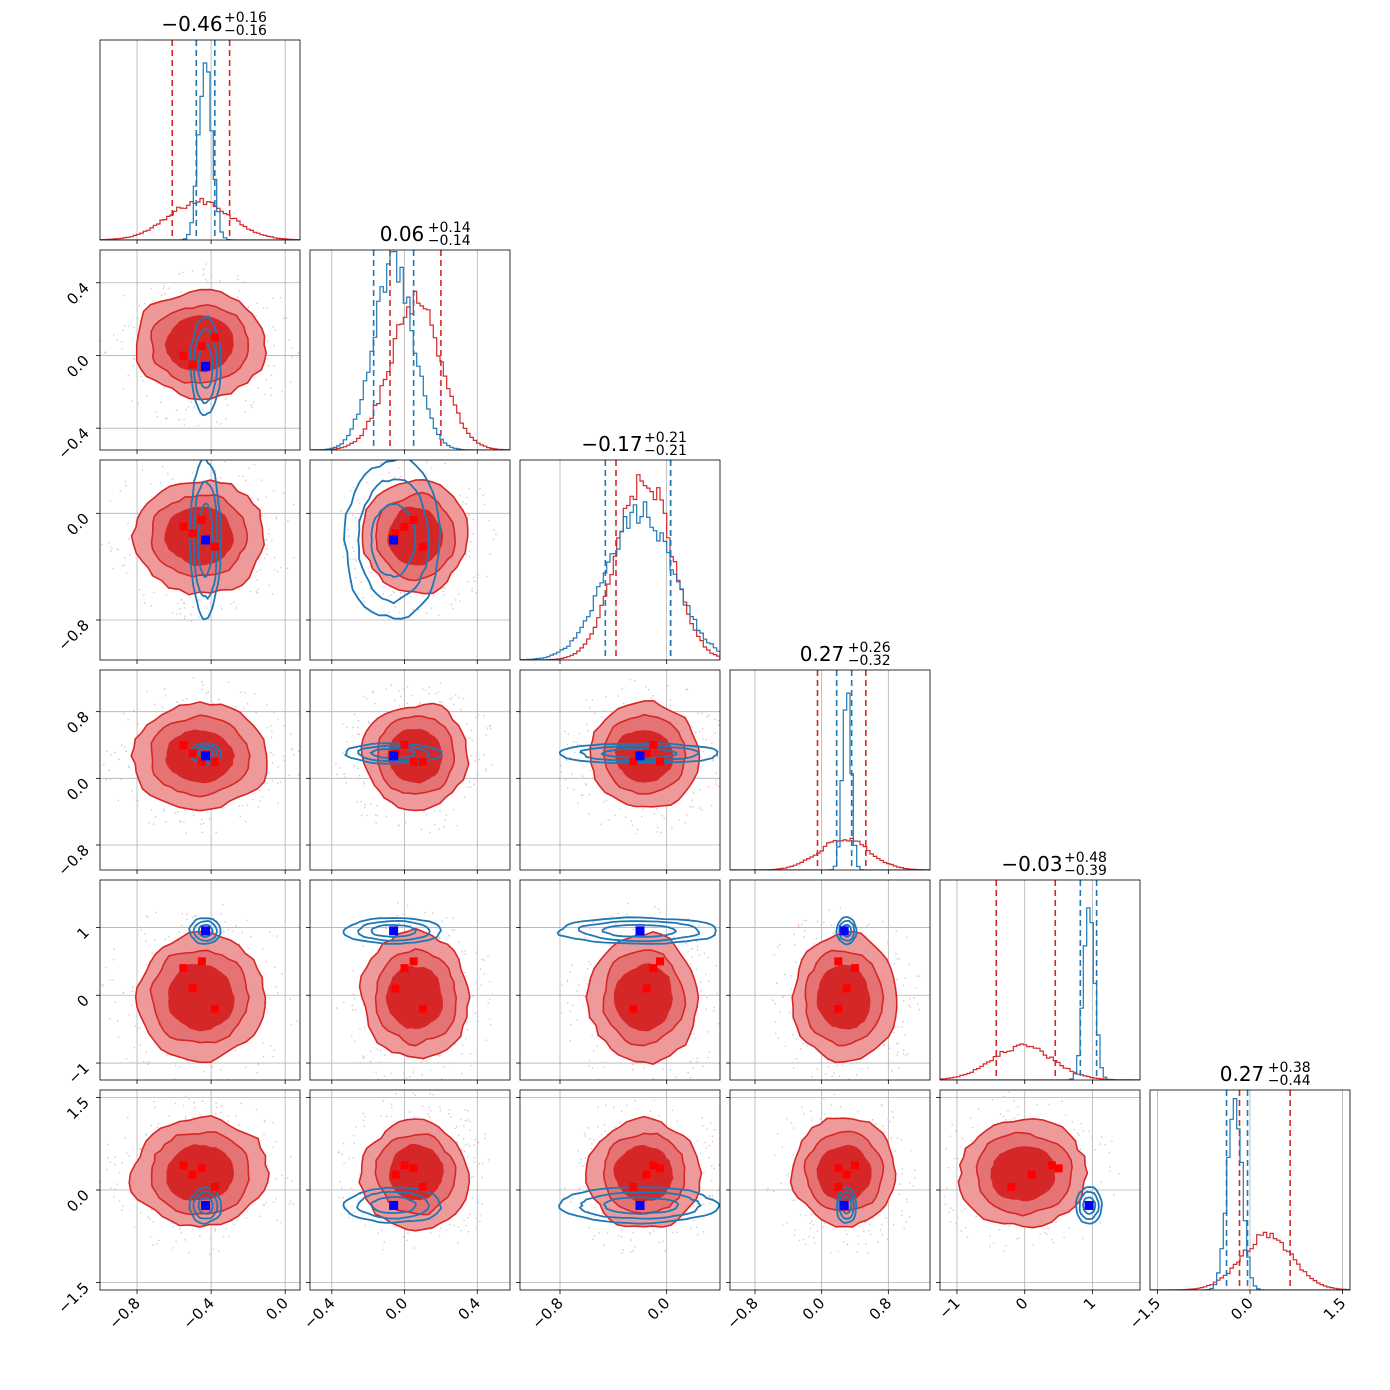 This screenshot has width=1390, height=1390. Describe the element at coordinates (397, 1309) in the screenshot. I see `x-tick-label-1-1: 0.0` at that location.